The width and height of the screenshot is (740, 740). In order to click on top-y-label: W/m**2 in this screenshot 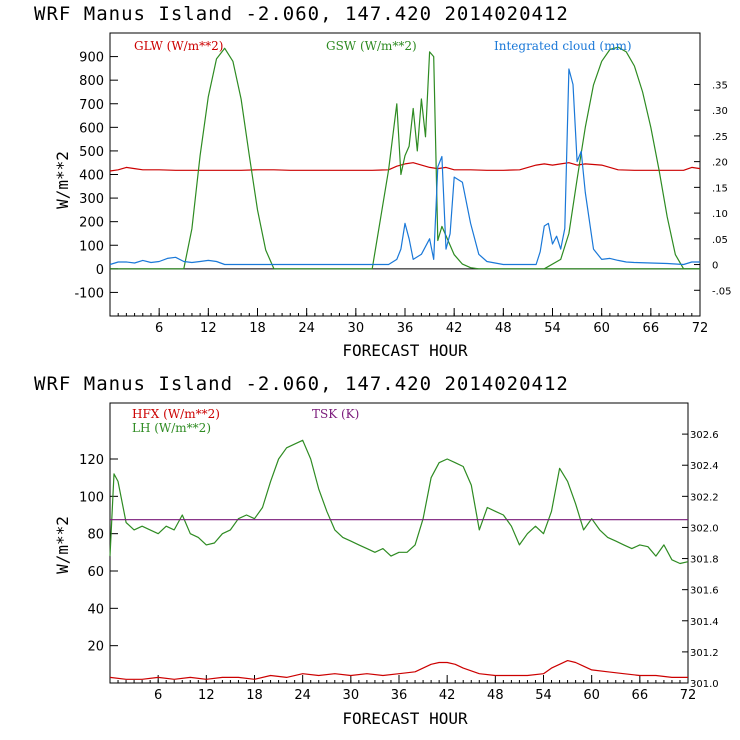, I will do `click(62, 180)`.